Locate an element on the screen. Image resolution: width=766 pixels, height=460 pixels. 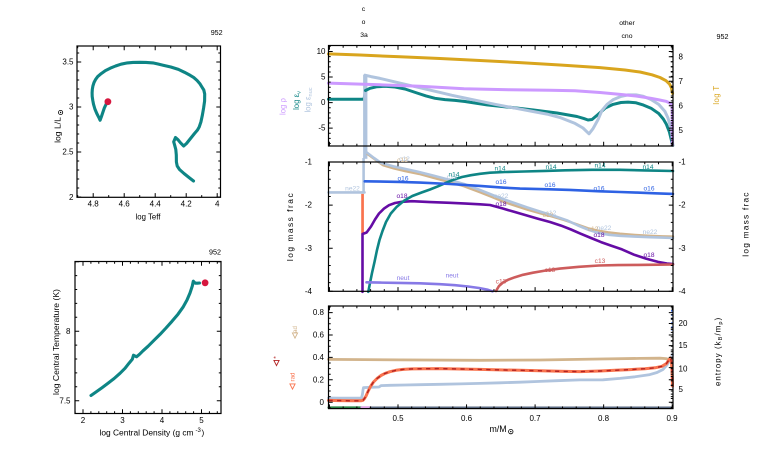
svg-text: 4.8 is located at coordinates (94, 204).